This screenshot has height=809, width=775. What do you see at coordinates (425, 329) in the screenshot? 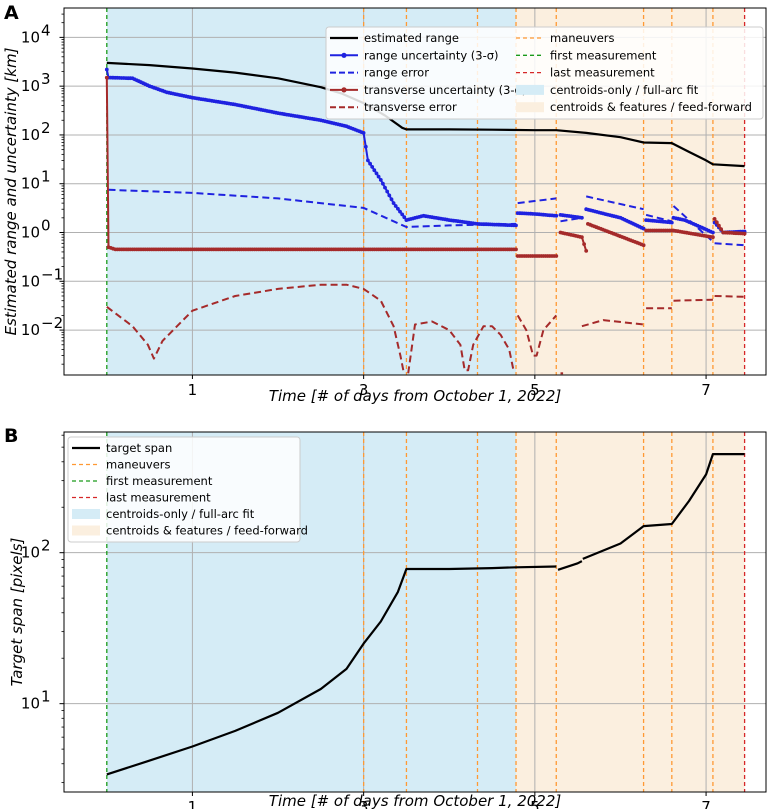
I see `series-transverse-error` at bounding box center [425, 329].